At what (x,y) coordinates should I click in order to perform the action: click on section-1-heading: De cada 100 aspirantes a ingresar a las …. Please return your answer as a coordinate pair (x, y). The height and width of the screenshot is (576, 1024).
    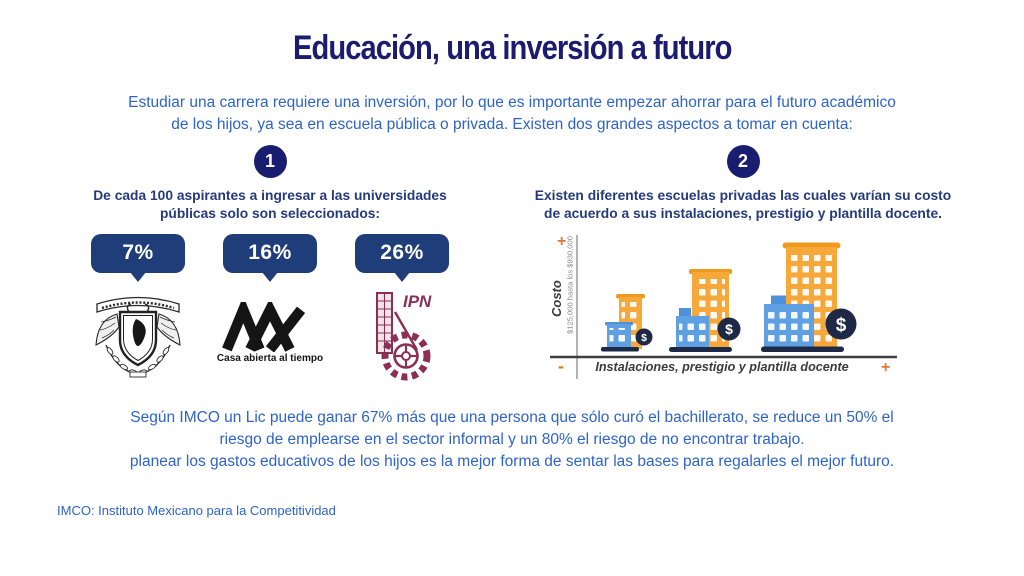
    Looking at the image, I should click on (270, 205).